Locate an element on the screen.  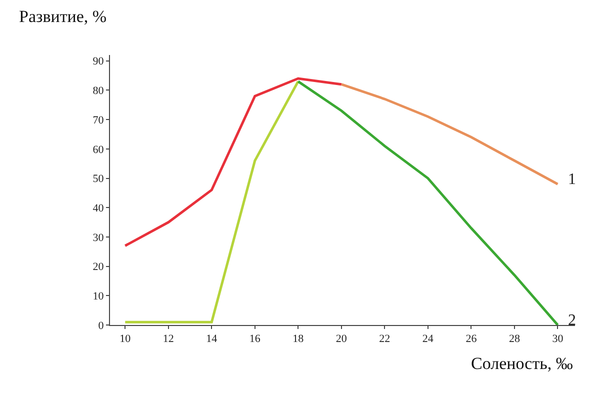
y-tick-label: 20 is located at coordinates (98, 267).